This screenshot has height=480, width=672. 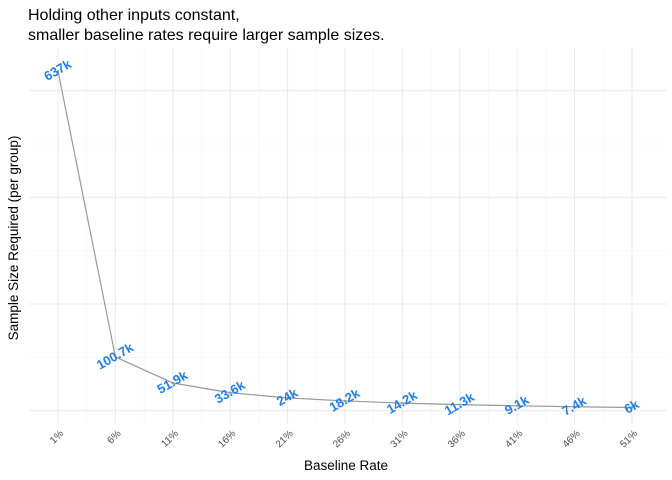 I want to click on x-tick-label: 41%, so click(x=514, y=439).